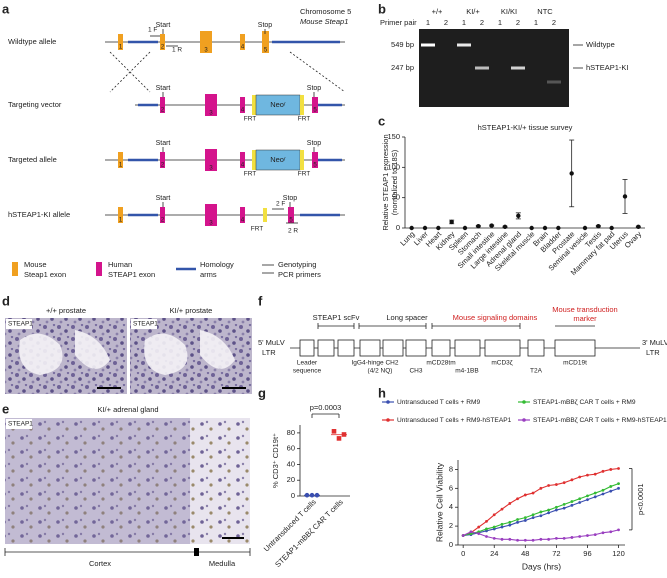 This screenshot has width=667, height=578. I want to click on p-value: p<0.0001, so click(640, 499).